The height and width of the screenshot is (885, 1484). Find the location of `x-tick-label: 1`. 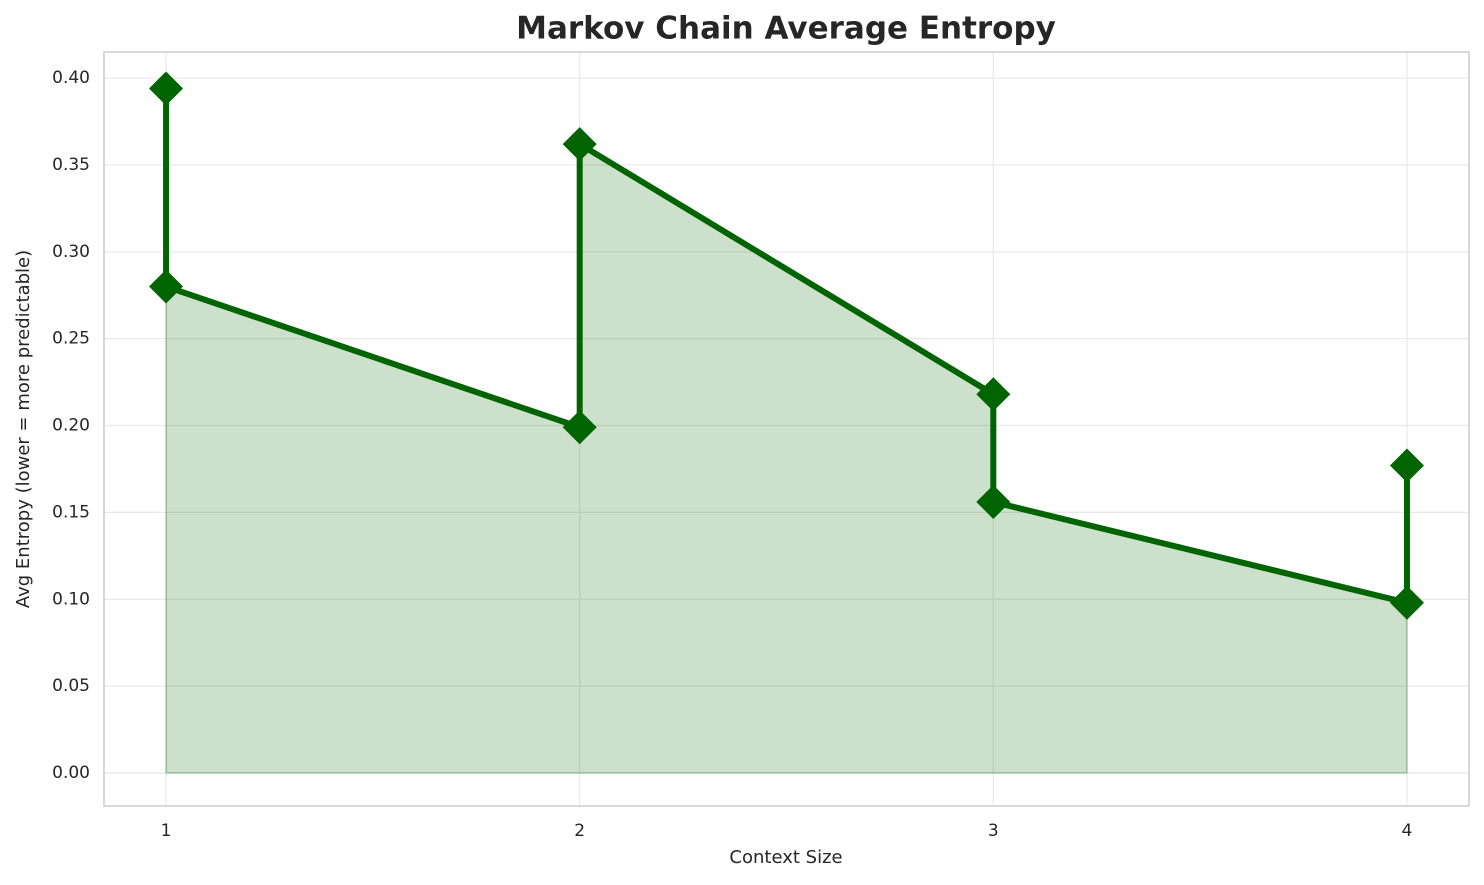

x-tick-label: 1 is located at coordinates (166, 831).